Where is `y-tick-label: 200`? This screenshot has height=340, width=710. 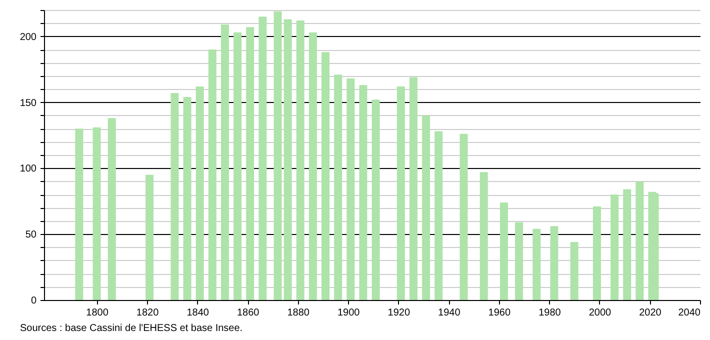 y-tick-label: 200 is located at coordinates (28, 37).